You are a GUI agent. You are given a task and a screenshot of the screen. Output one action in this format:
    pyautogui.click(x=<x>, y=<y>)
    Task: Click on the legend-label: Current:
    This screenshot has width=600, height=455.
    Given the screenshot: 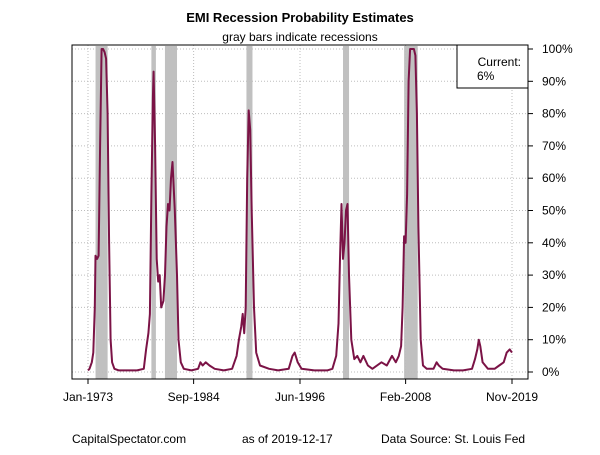 What is the action you would take?
    pyautogui.click(x=499, y=62)
    